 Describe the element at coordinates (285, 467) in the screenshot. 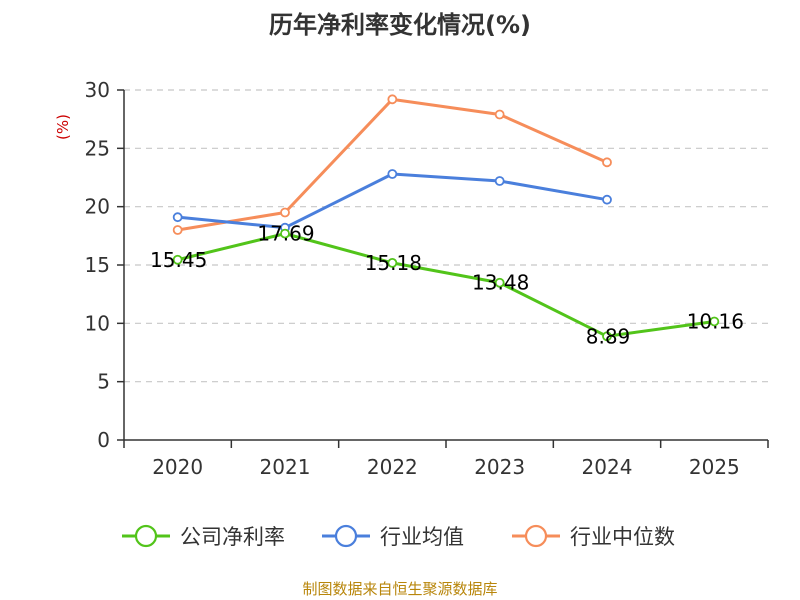

I see `x-tick-label: 2021` at that location.